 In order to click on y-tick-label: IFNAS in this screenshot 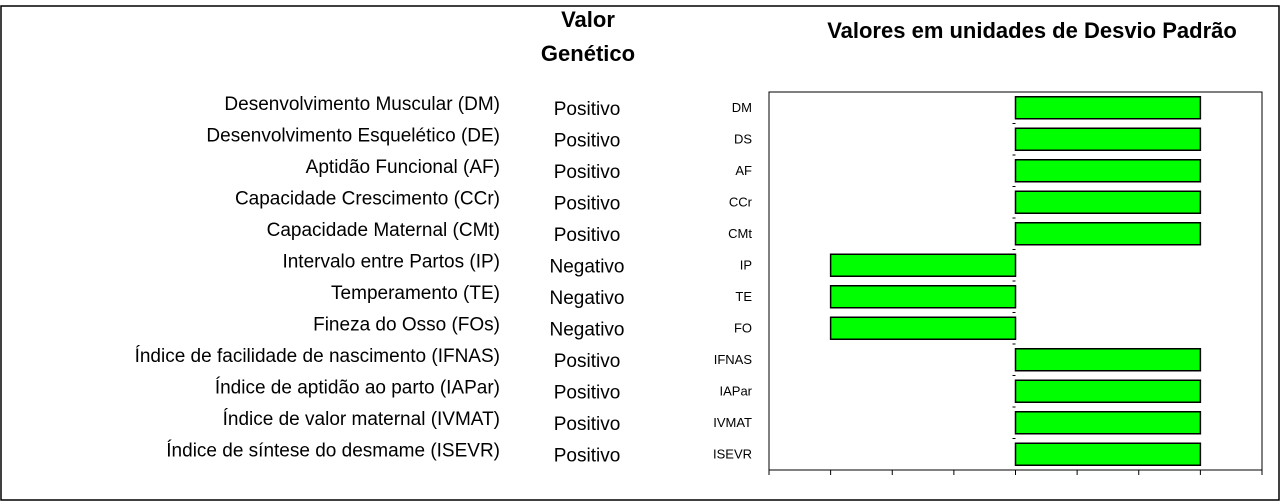, I will do `click(733, 359)`.